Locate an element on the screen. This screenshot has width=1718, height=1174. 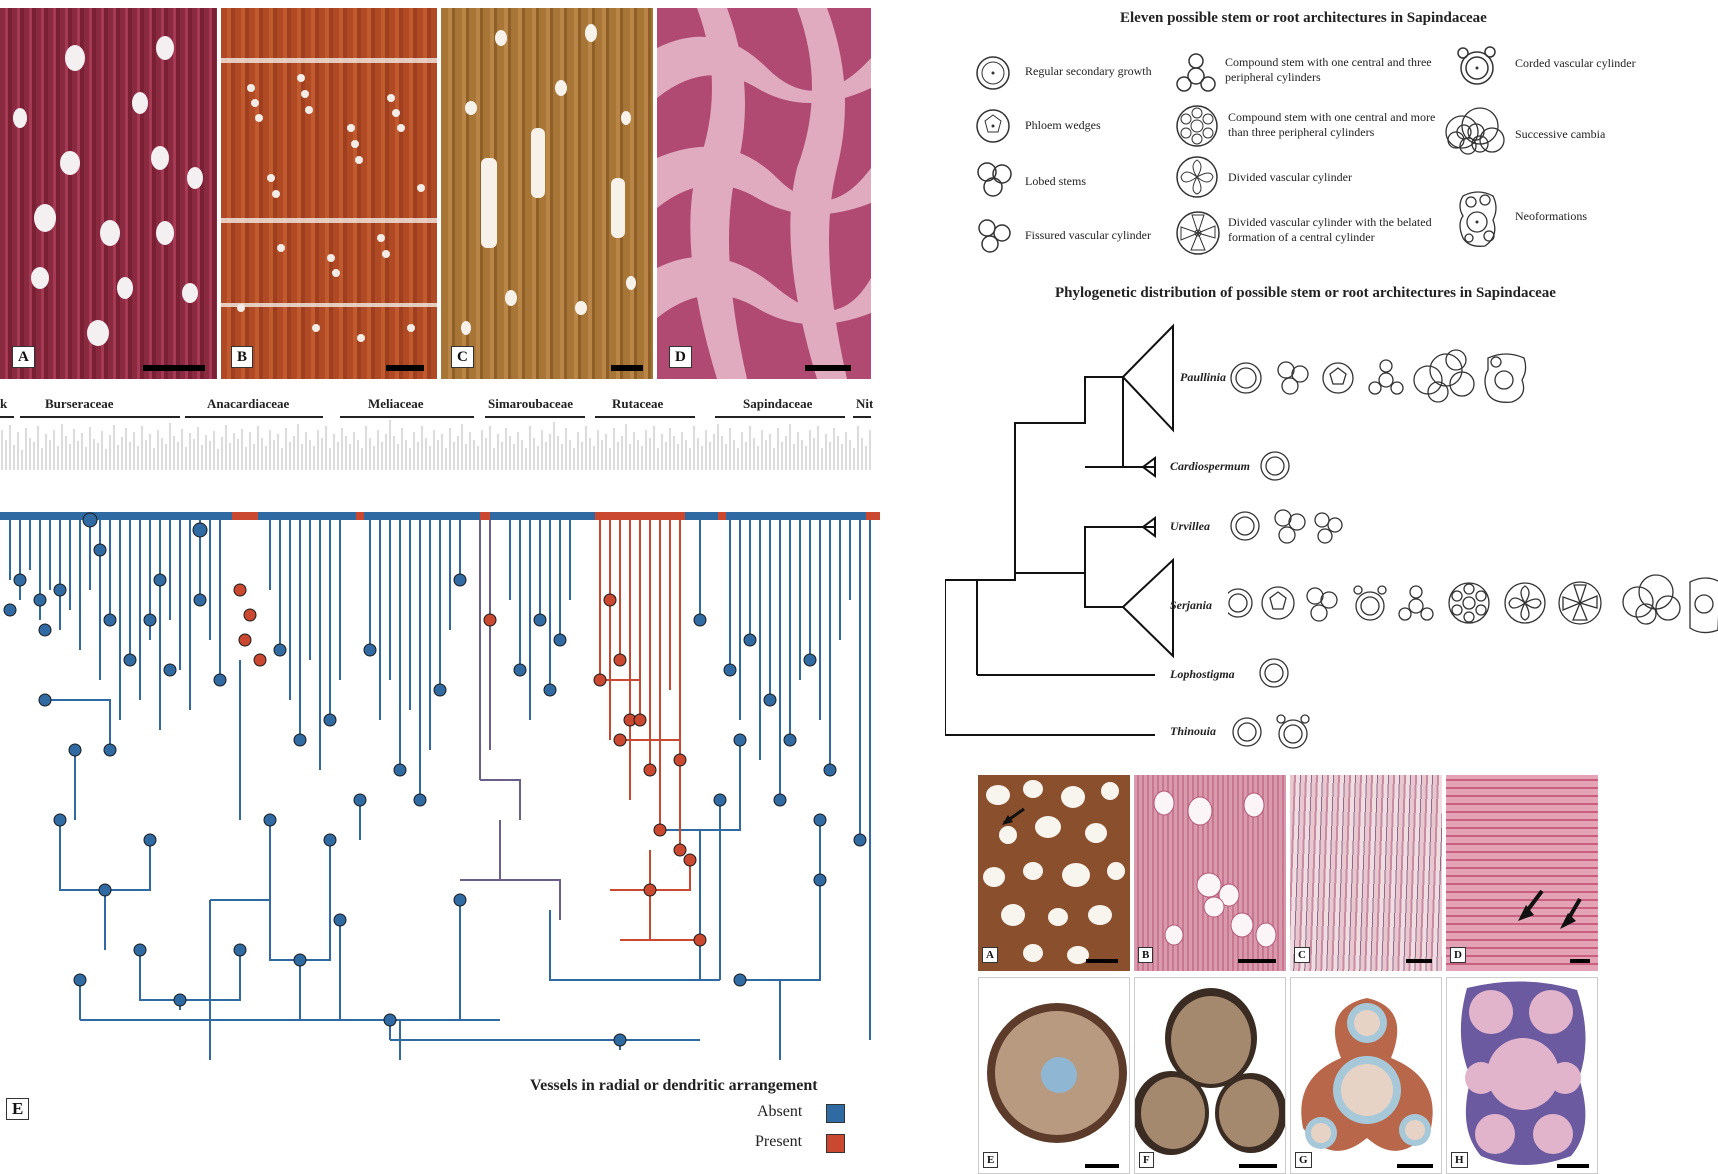
micrograph-d: D is located at coordinates (1522, 873).